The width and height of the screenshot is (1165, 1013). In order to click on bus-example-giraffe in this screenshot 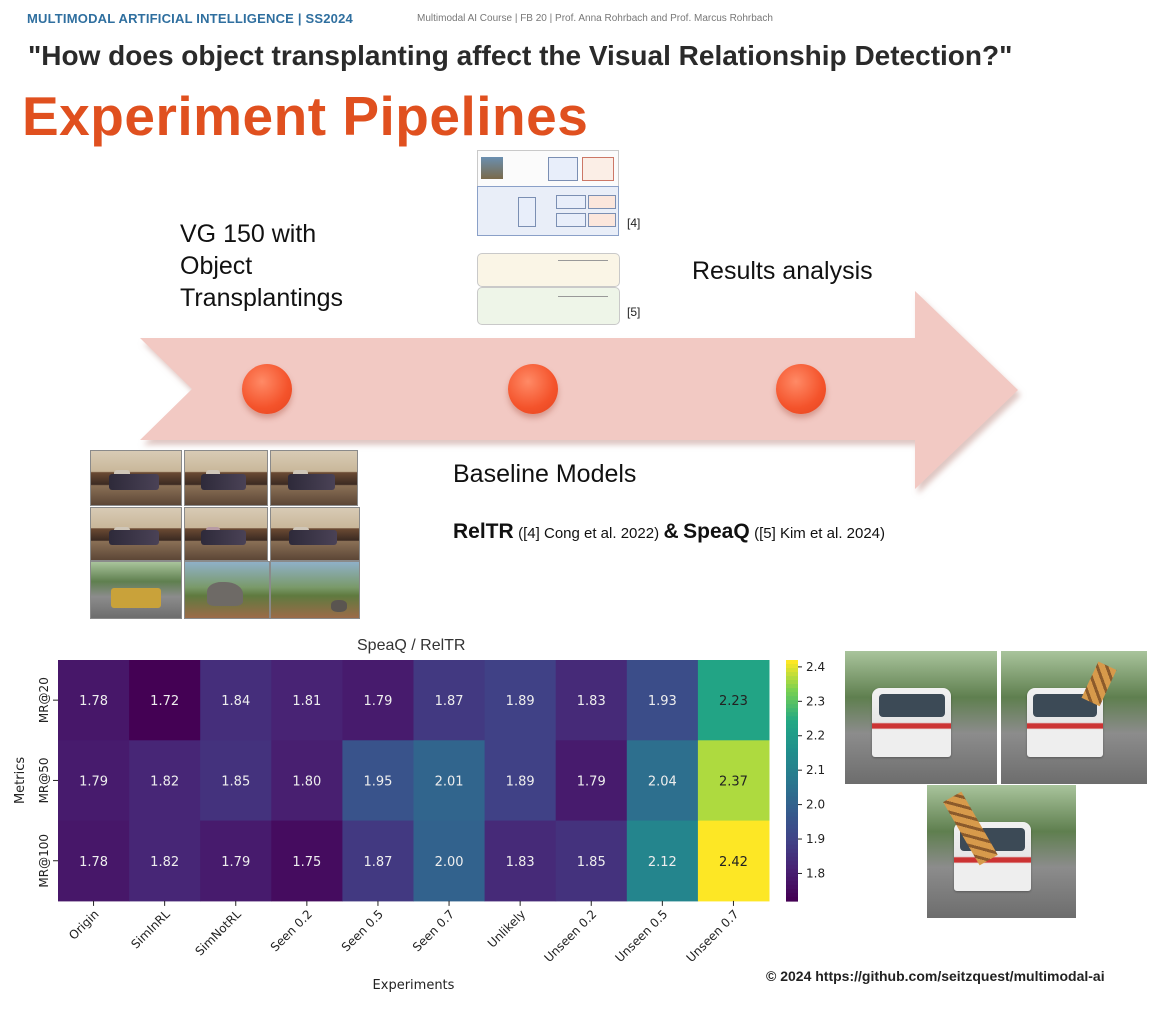, I will do `click(1001, 851)`.